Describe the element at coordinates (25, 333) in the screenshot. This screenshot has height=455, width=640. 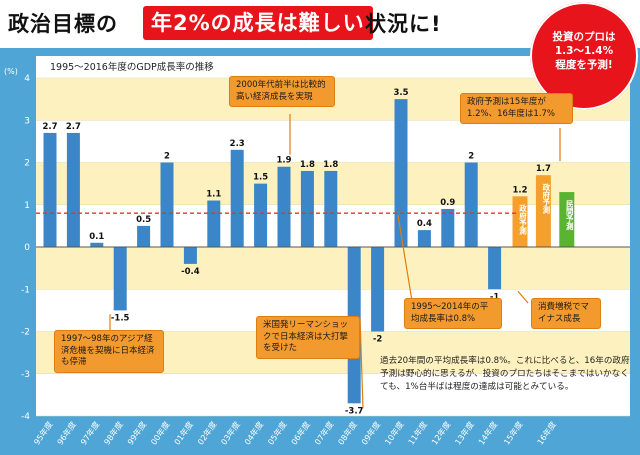
I see `y-tick-label: -2` at that location.